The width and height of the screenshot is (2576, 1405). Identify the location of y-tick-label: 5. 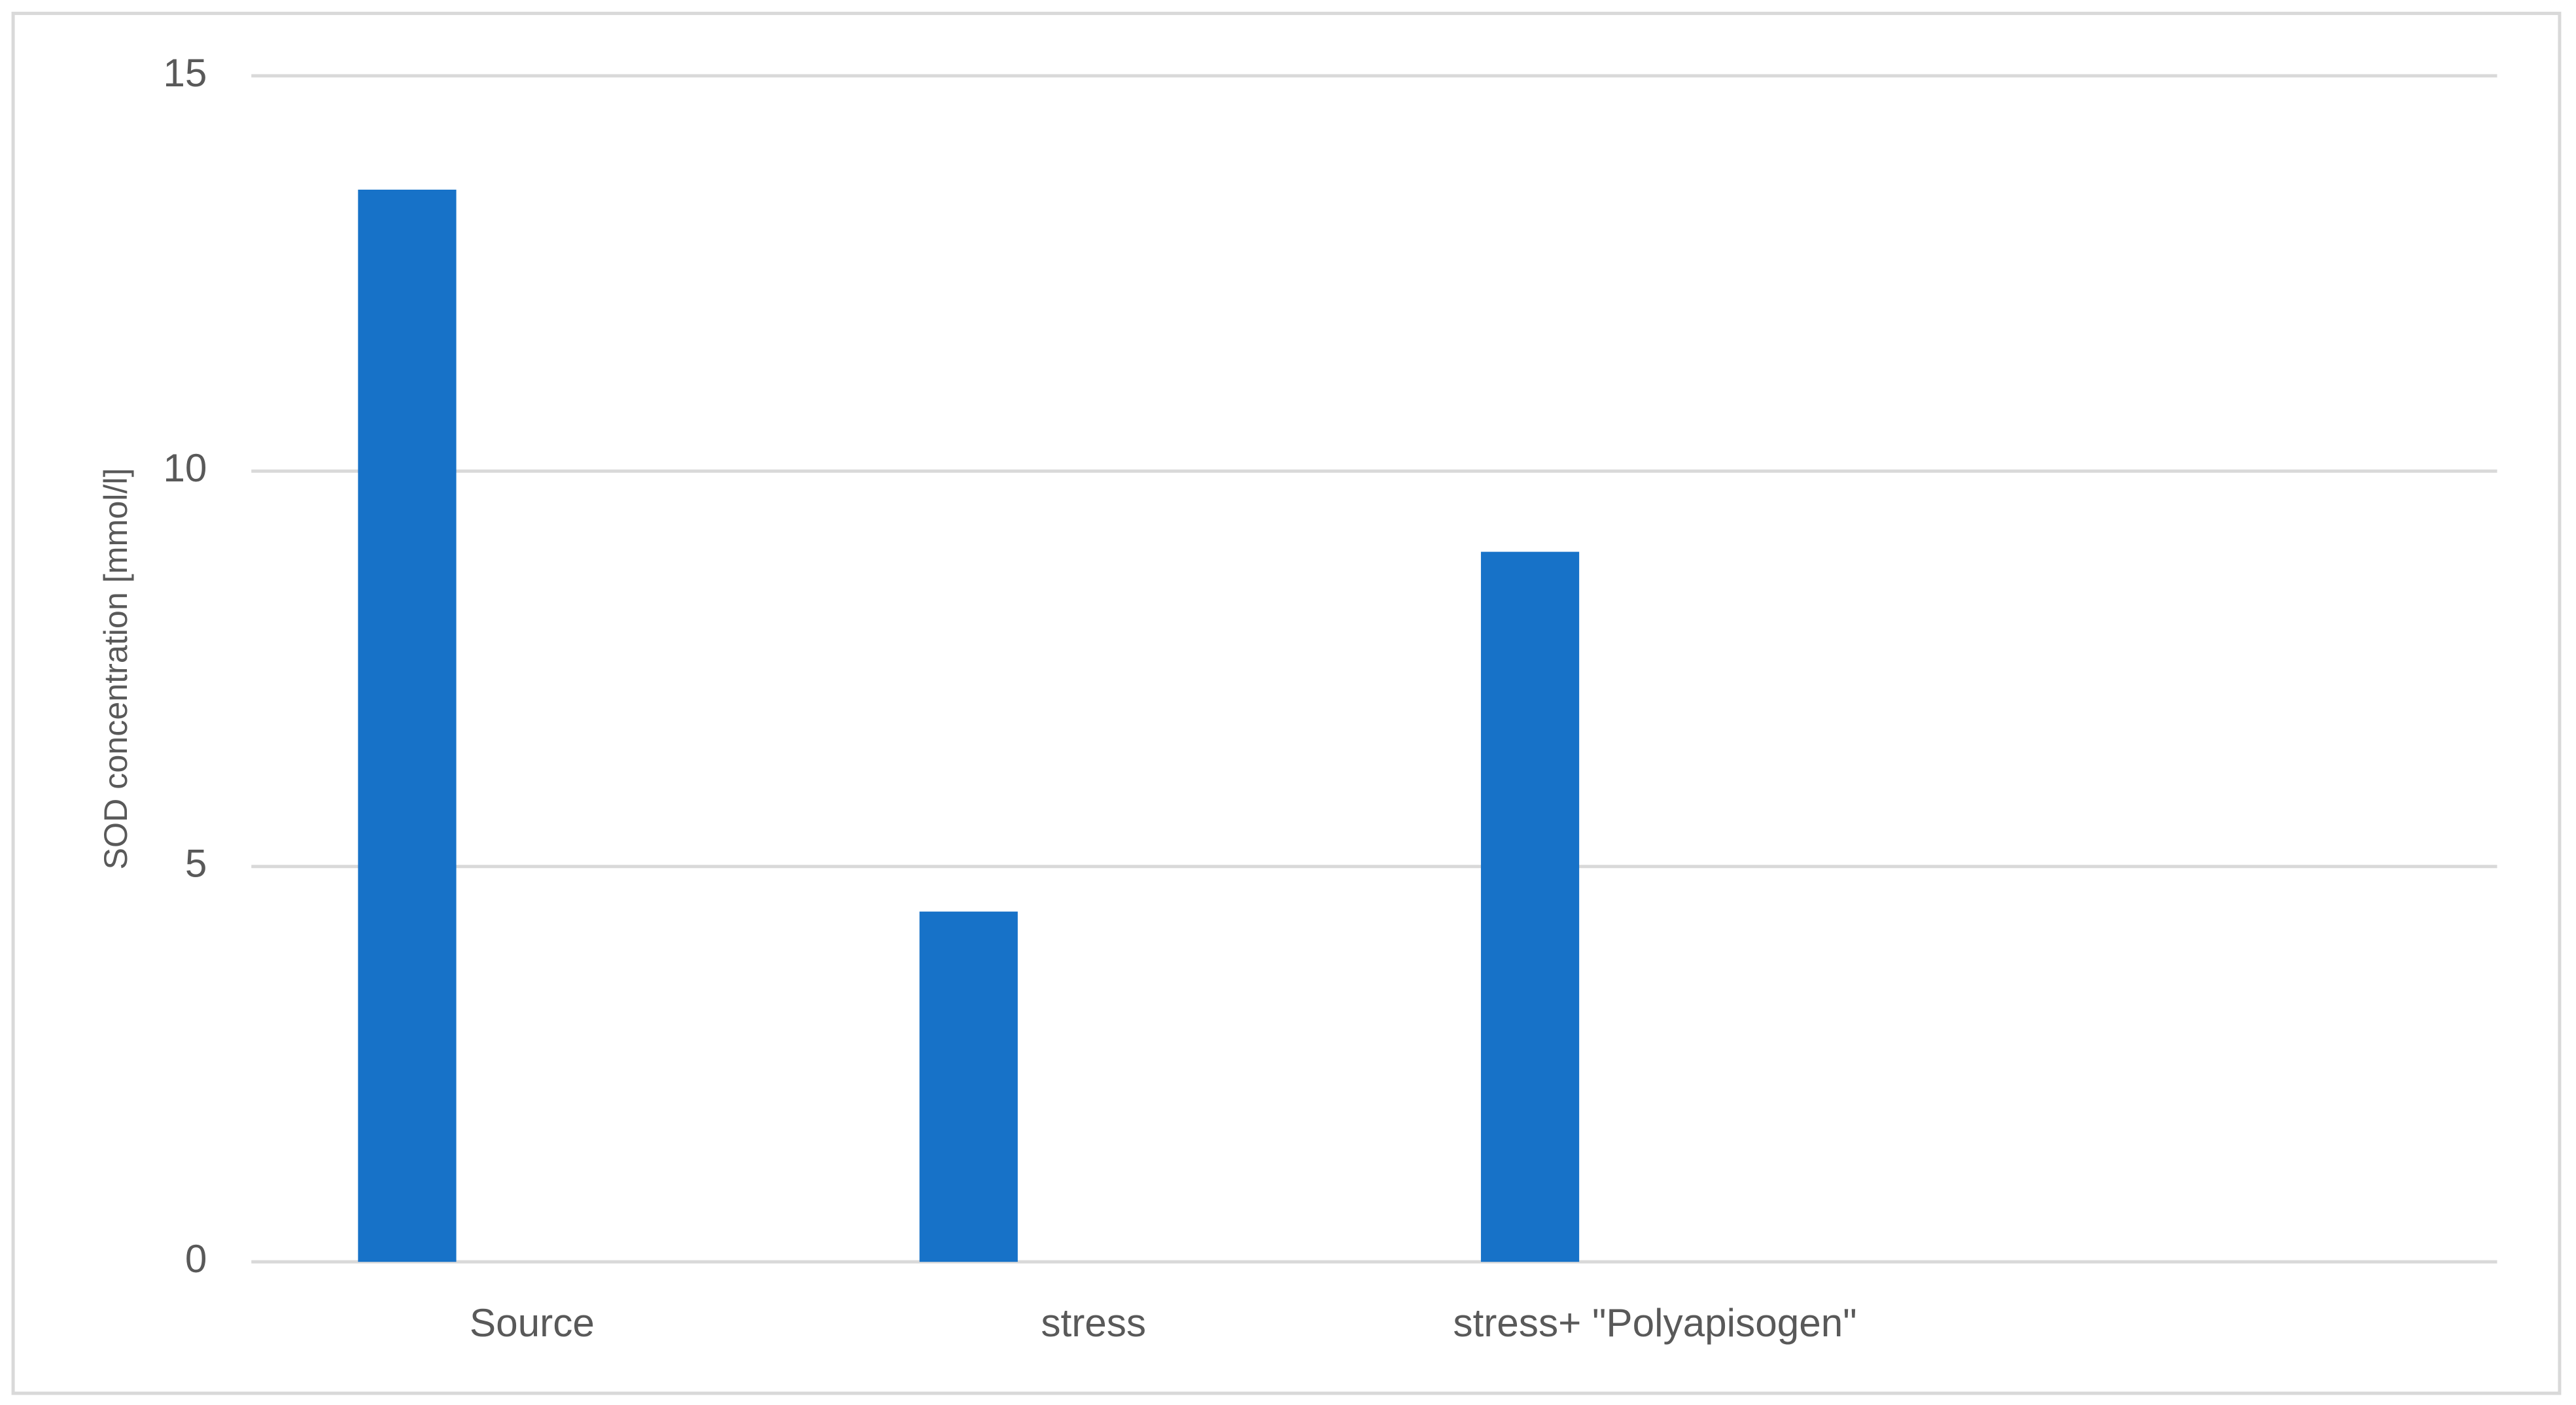
(196, 864).